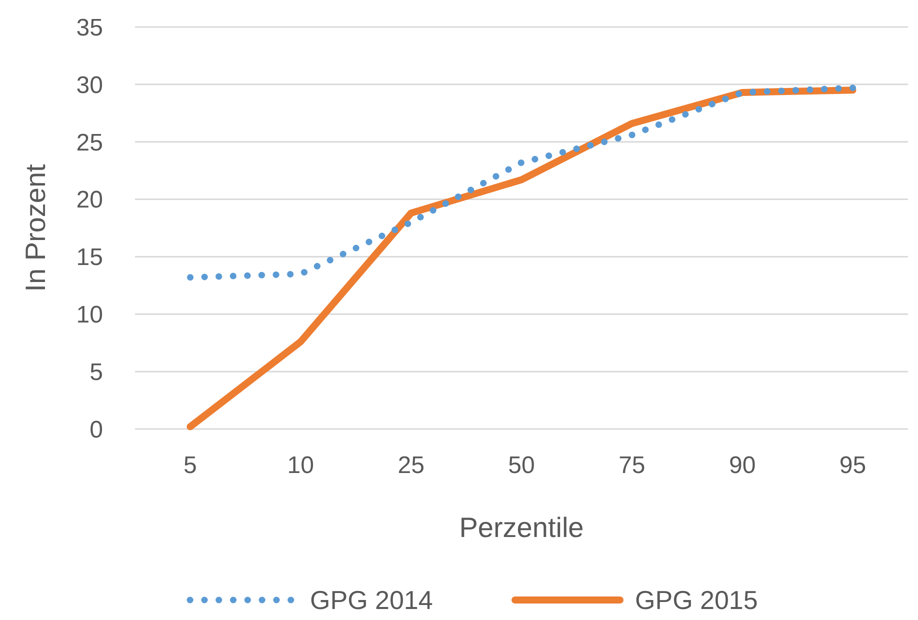 This screenshot has width=918, height=620. I want to click on x-tick-label: 75, so click(632, 465).